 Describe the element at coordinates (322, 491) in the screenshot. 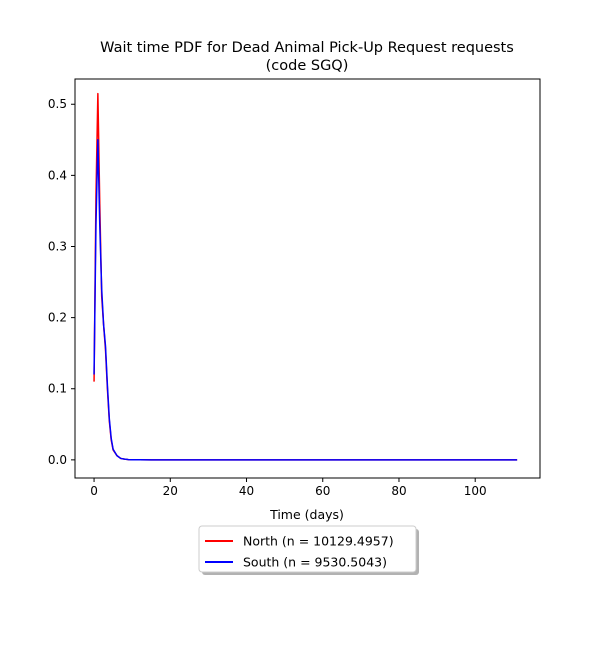

I see `x-tick-label: 60` at that location.